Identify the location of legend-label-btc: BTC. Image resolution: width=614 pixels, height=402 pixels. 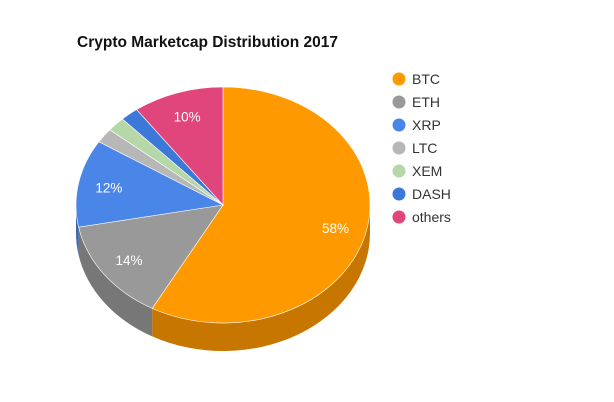
(426, 79).